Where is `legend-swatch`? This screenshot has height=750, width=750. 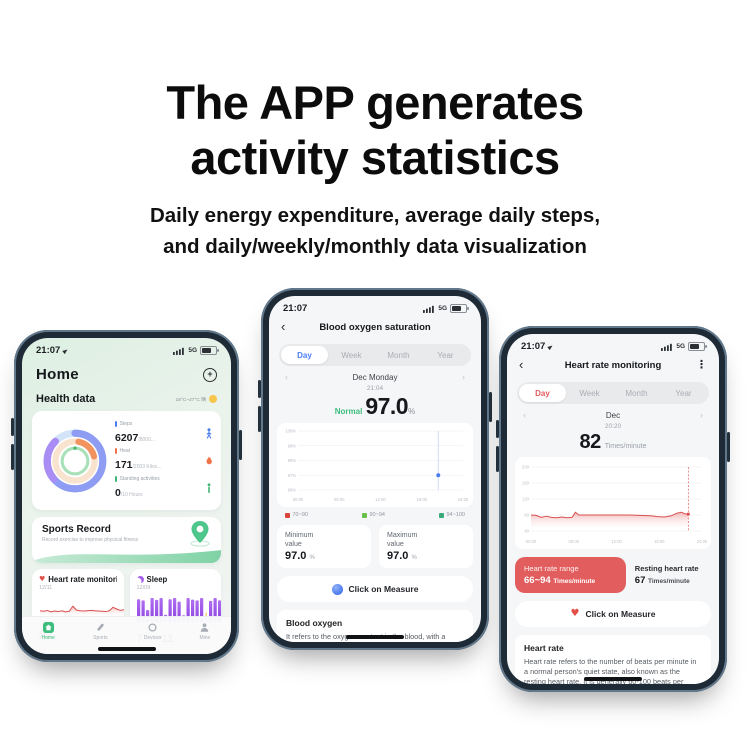
legend-swatch is located at coordinates (364, 515).